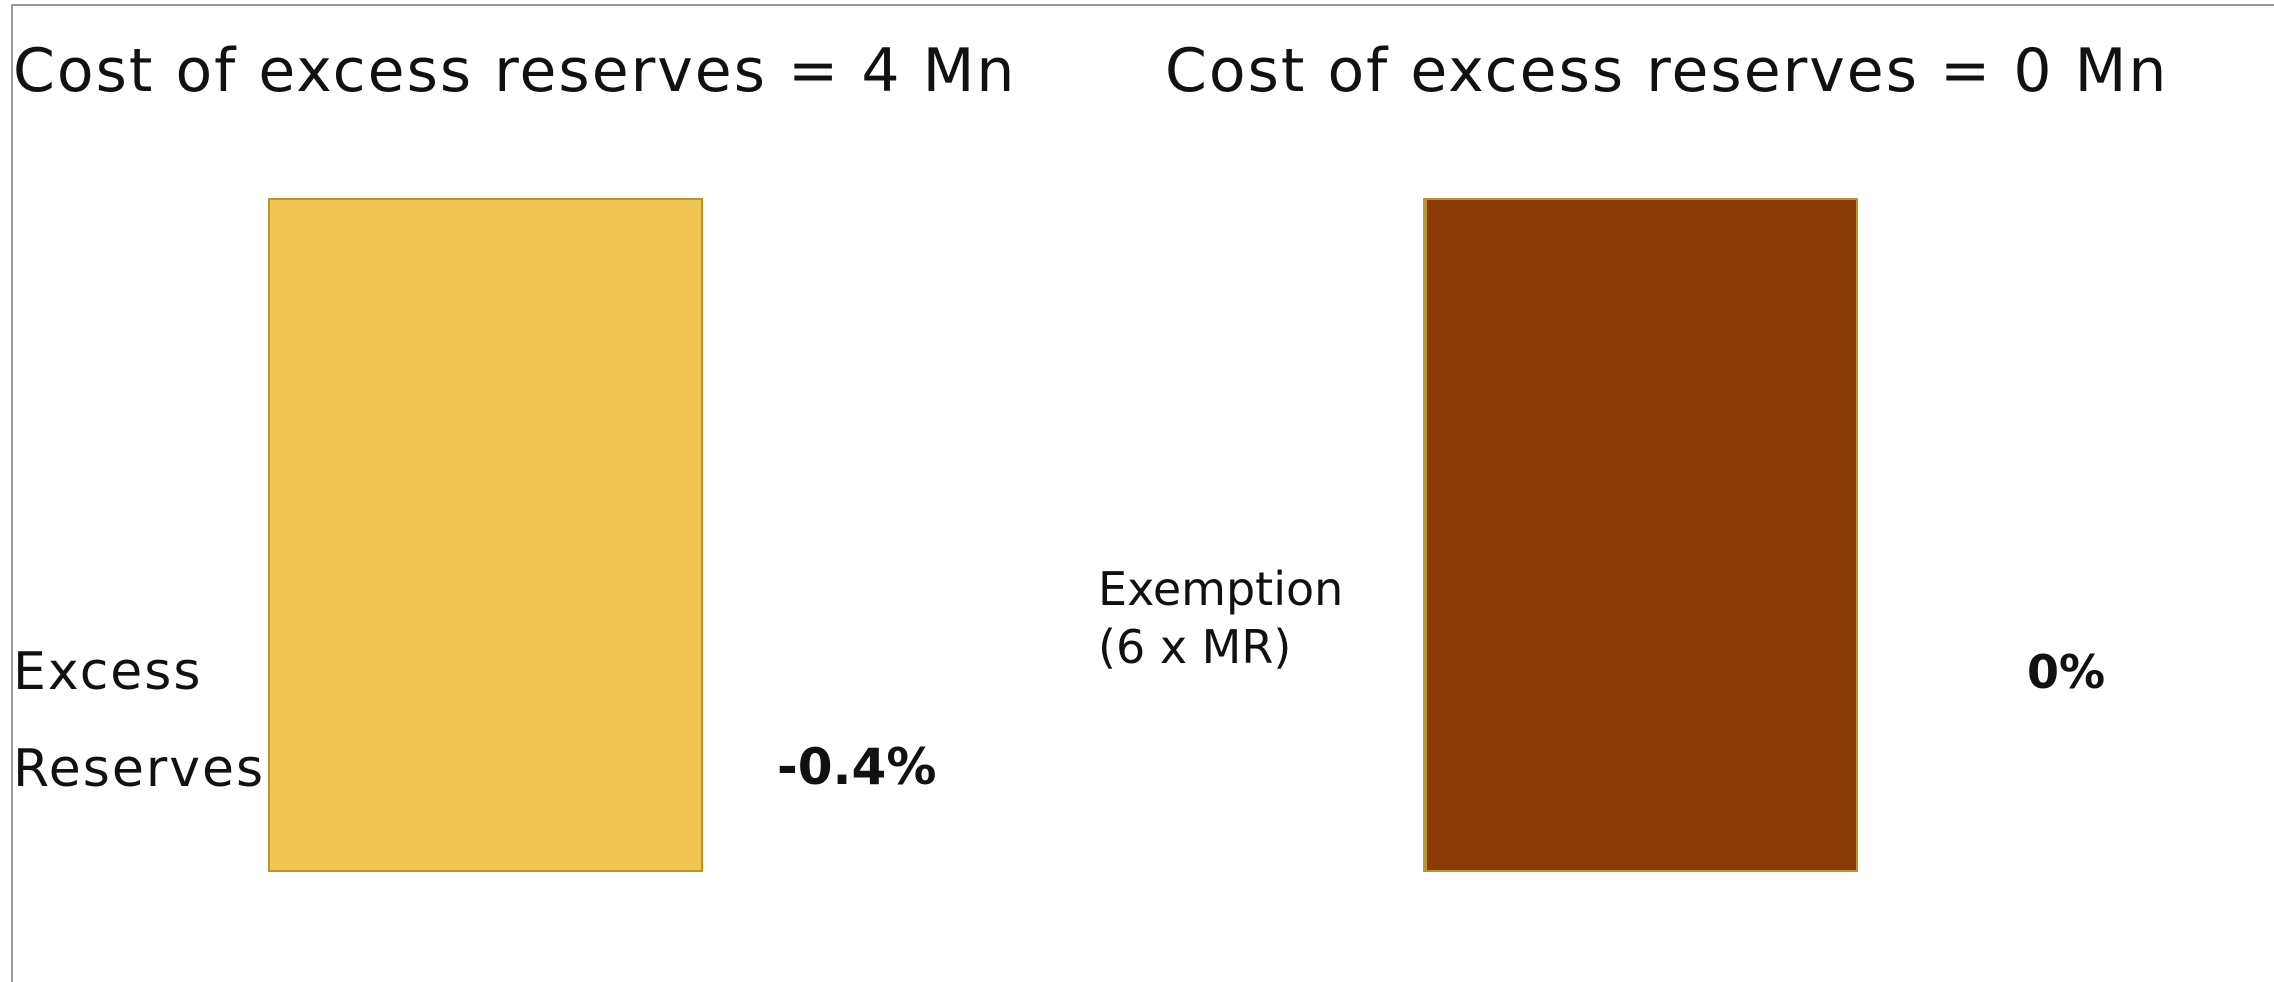  What do you see at coordinates (1221, 589) in the screenshot?
I see `exemption-label-line1: Exemption` at bounding box center [1221, 589].